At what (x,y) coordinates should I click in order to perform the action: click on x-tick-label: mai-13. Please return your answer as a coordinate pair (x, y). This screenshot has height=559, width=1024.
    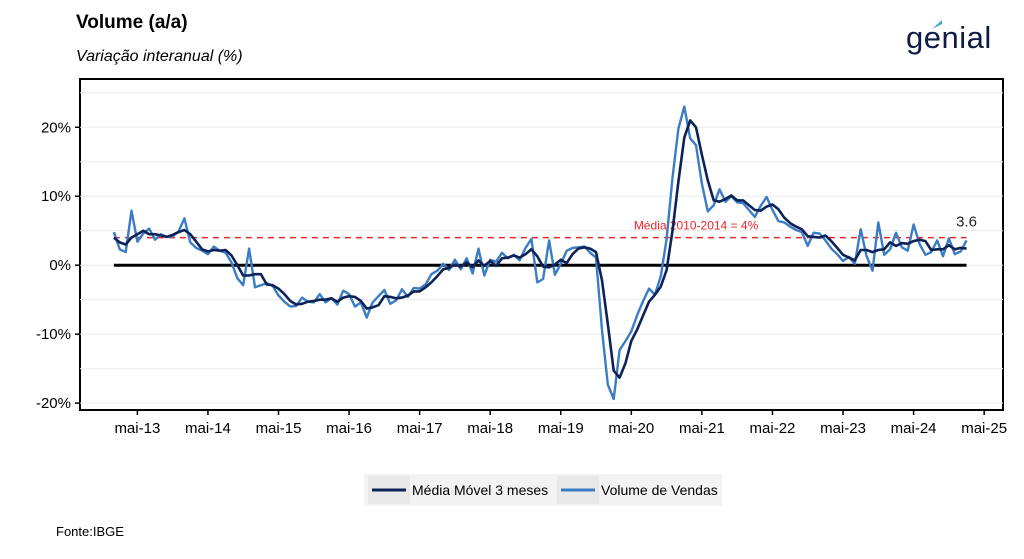
    Looking at the image, I should click on (137, 428).